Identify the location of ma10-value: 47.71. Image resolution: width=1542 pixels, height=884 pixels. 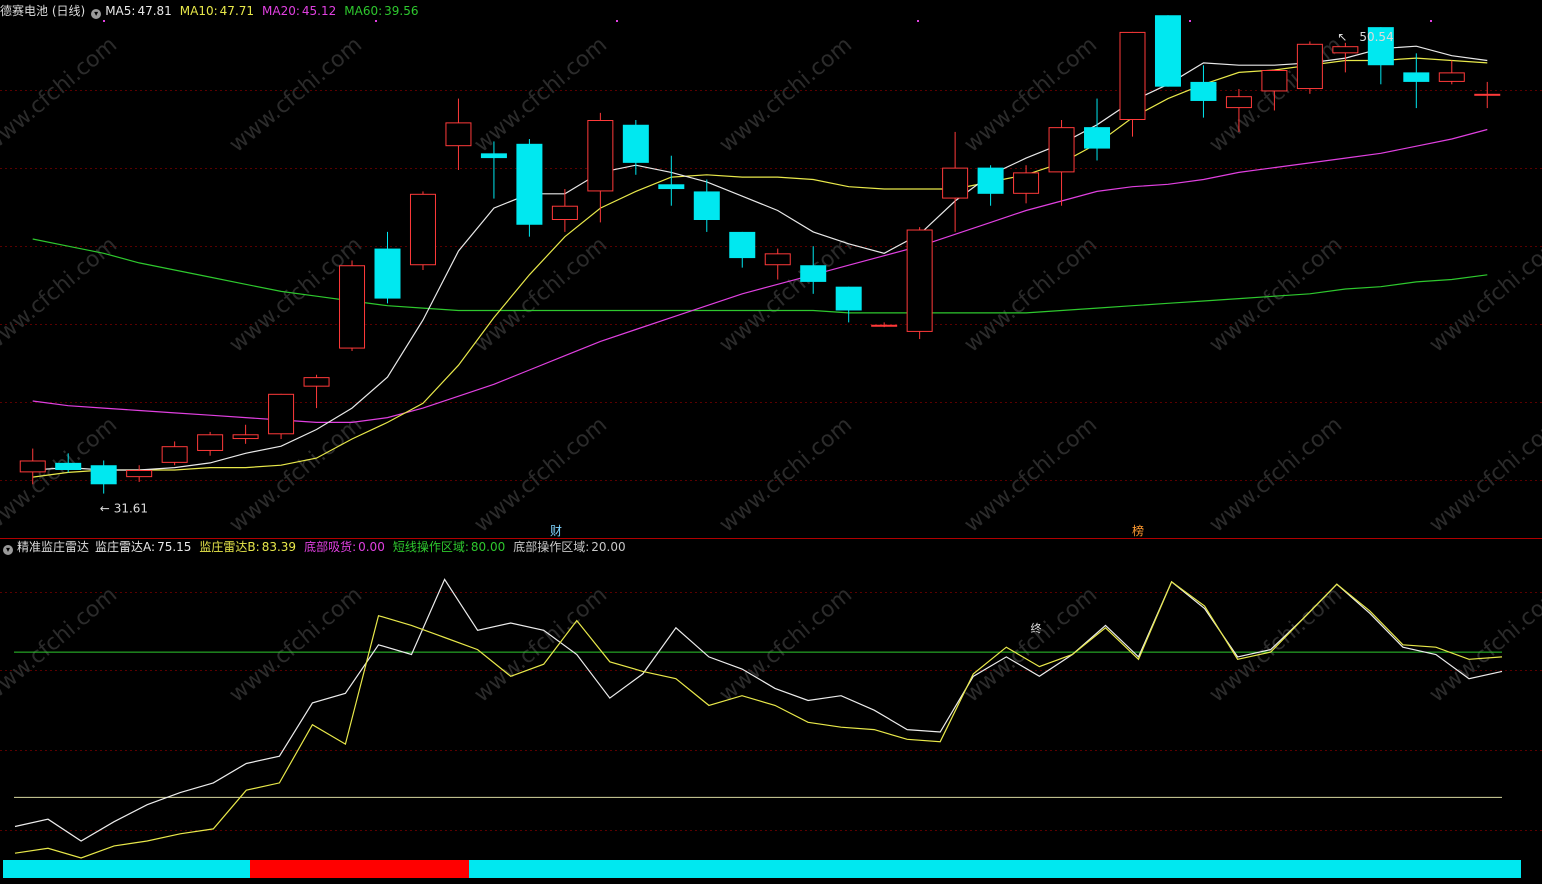
(237, 11).